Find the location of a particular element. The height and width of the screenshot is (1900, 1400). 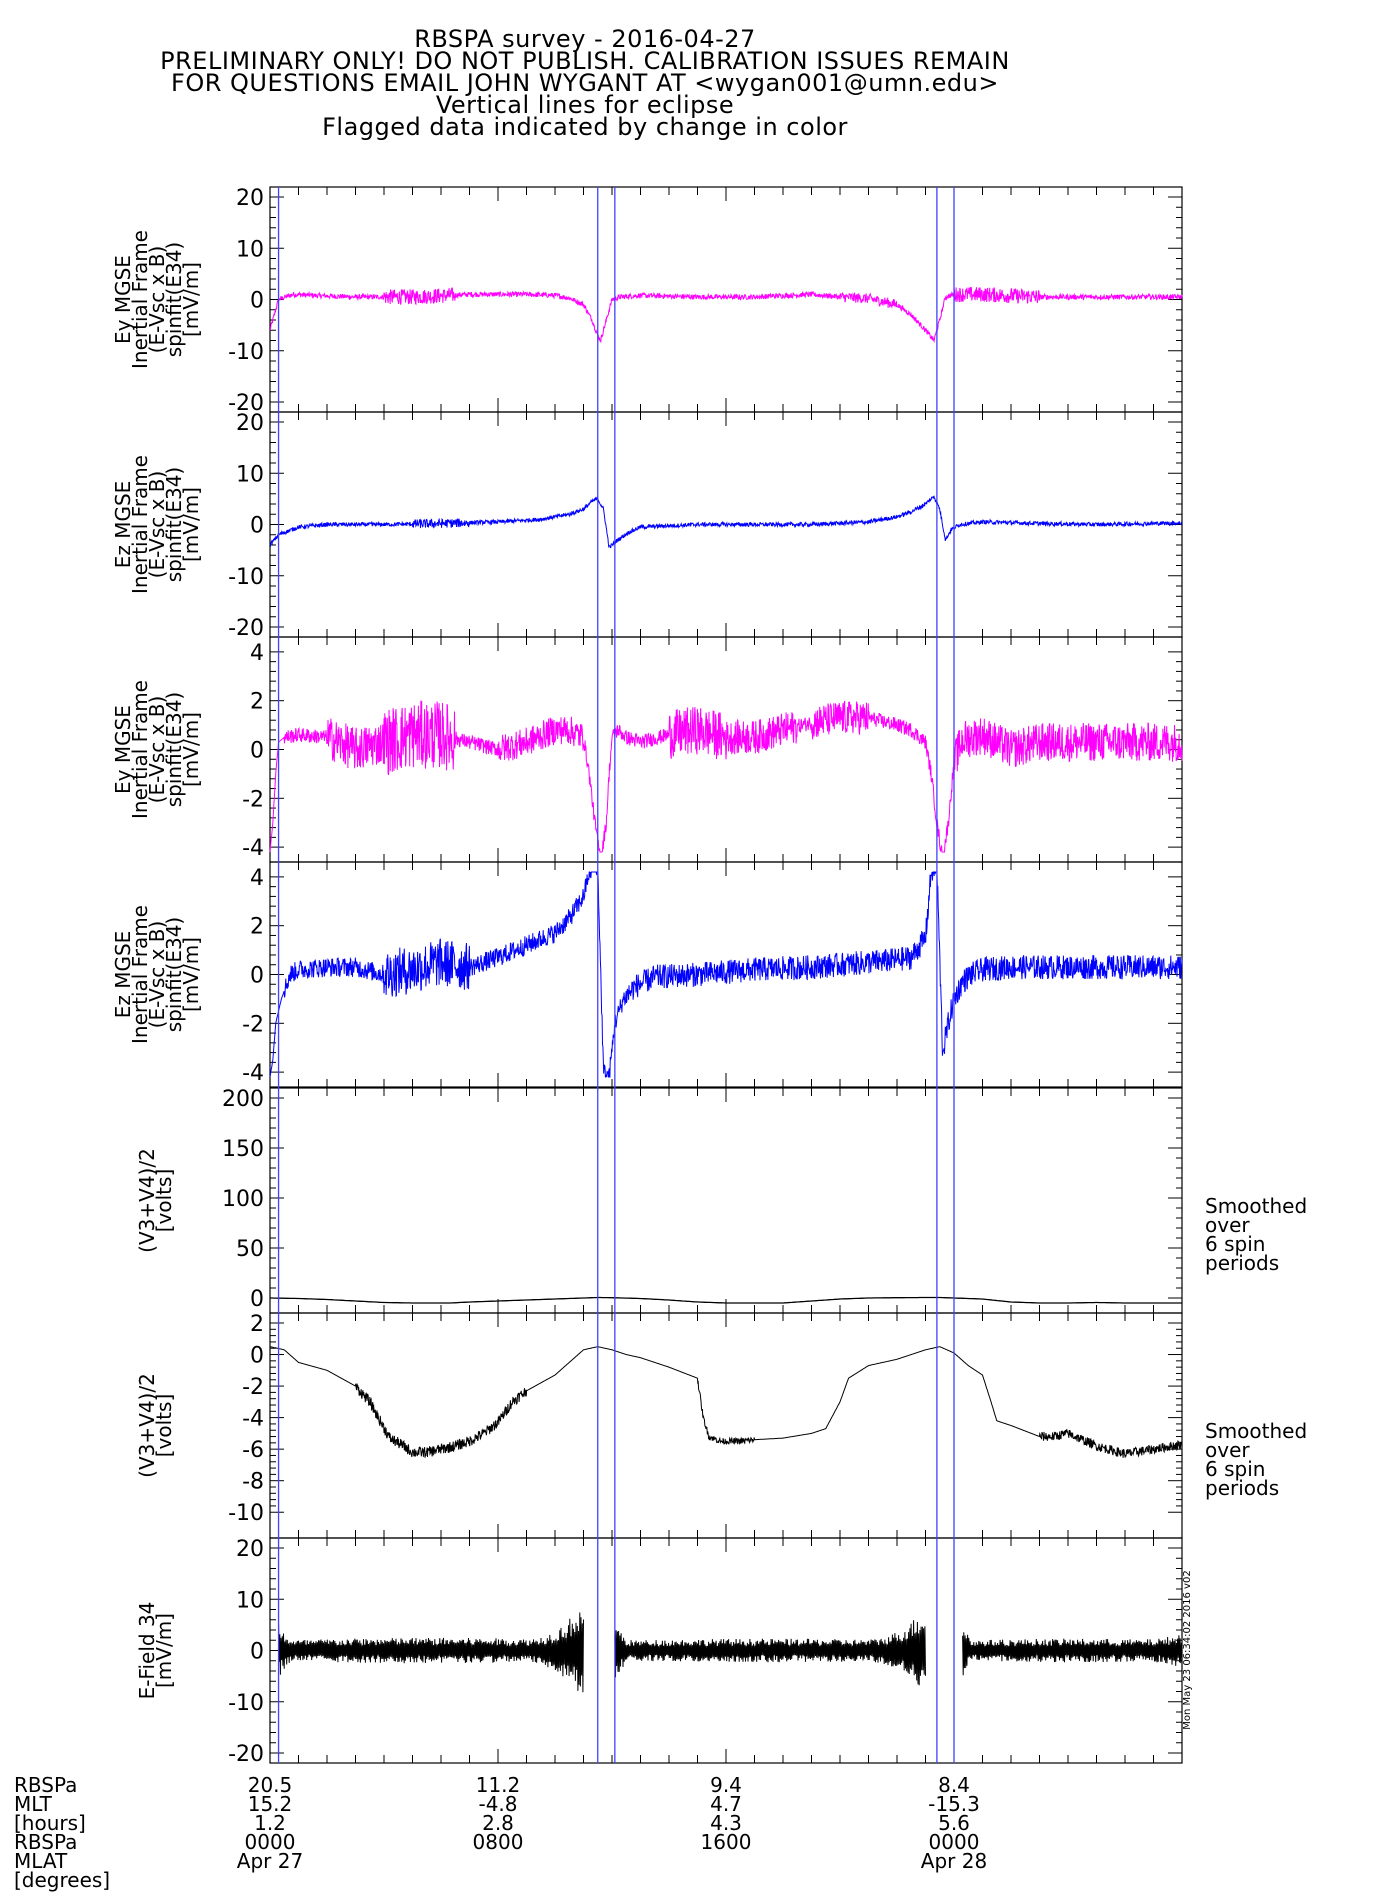

x-column-label: 1600 is located at coordinates (726, 1842).